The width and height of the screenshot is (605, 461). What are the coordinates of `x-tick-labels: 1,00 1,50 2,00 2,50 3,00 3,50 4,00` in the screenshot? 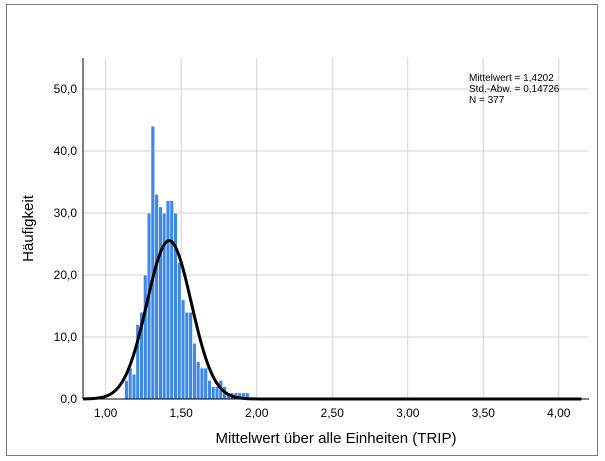 It's located at (332, 413).